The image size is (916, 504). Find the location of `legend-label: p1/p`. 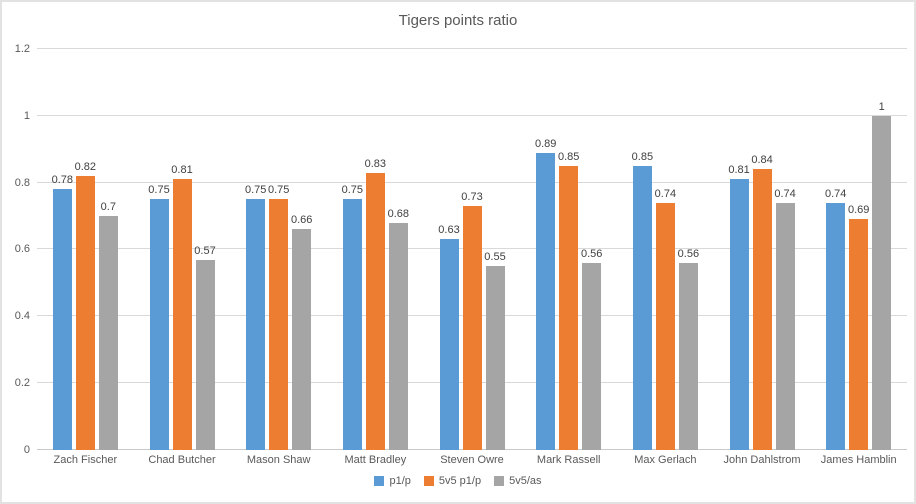

legend-label: p1/p is located at coordinates (400, 481).